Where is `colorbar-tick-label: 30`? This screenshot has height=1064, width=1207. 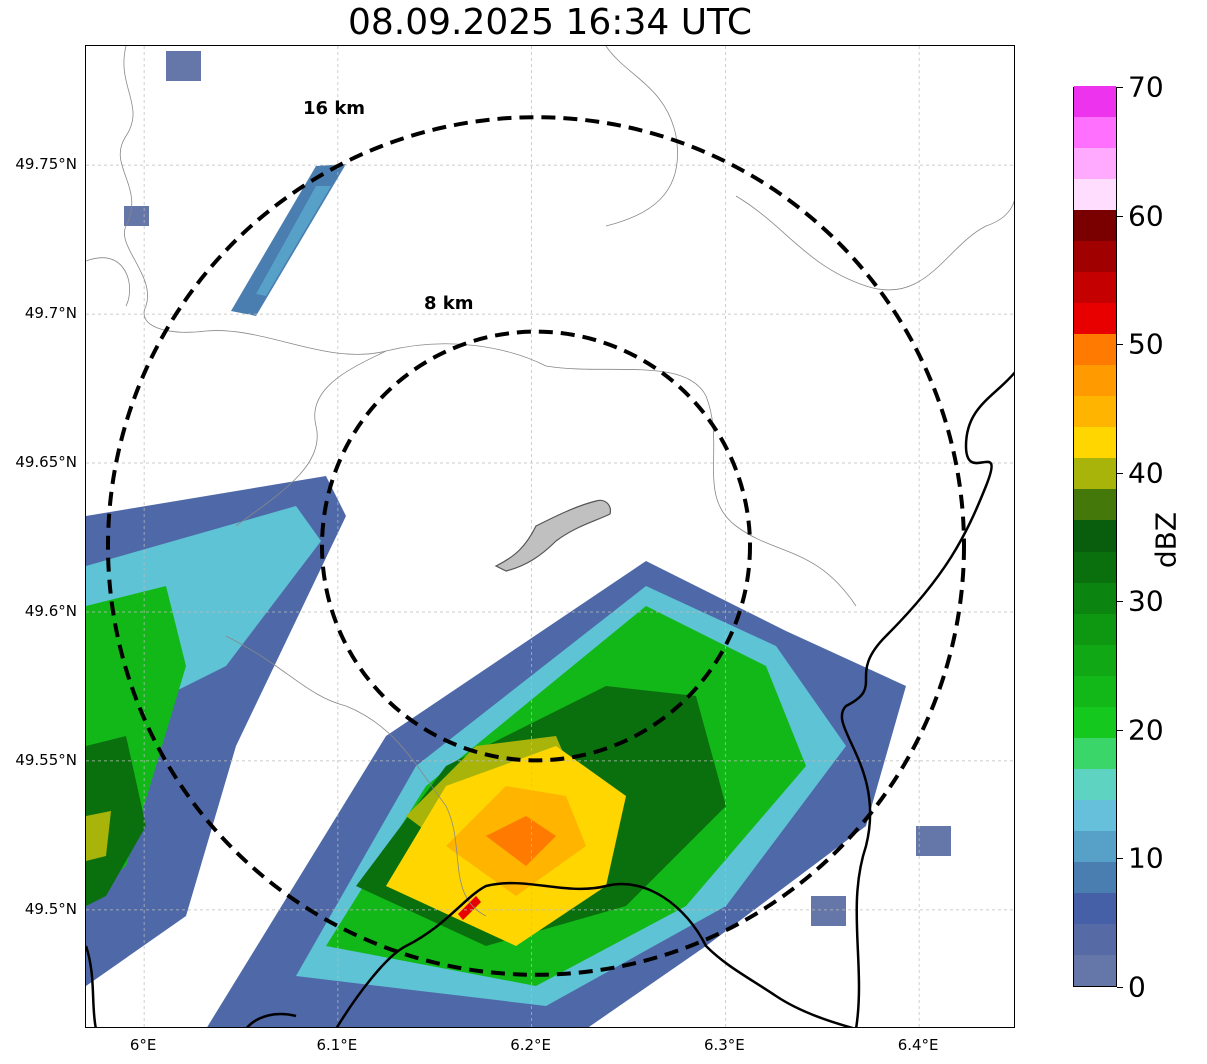
colorbar-tick-label: 30 is located at coordinates (1146, 601).